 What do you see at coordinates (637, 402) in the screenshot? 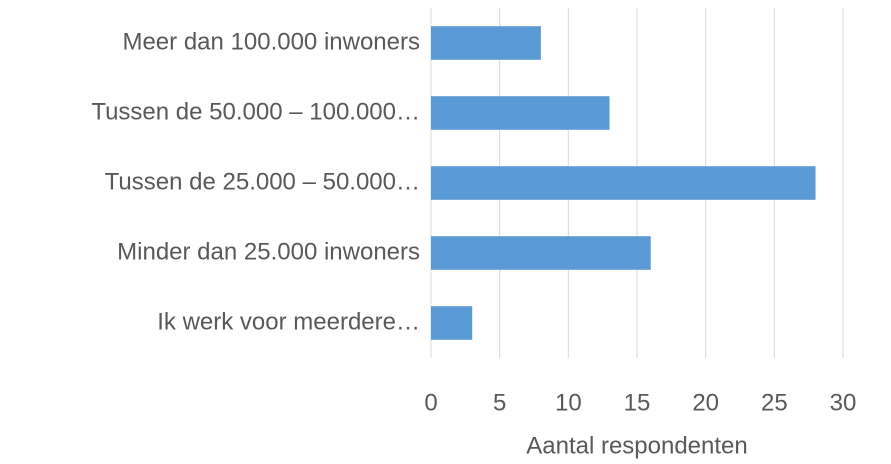
I see `x-tick-label: 15` at bounding box center [637, 402].